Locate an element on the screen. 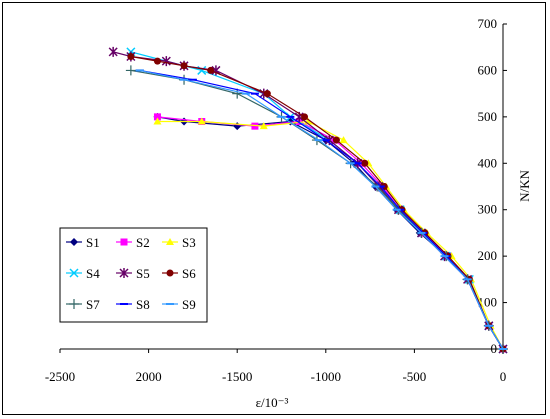 The height and width of the screenshot is (419, 550). legend-label: S1 is located at coordinates (93, 242).